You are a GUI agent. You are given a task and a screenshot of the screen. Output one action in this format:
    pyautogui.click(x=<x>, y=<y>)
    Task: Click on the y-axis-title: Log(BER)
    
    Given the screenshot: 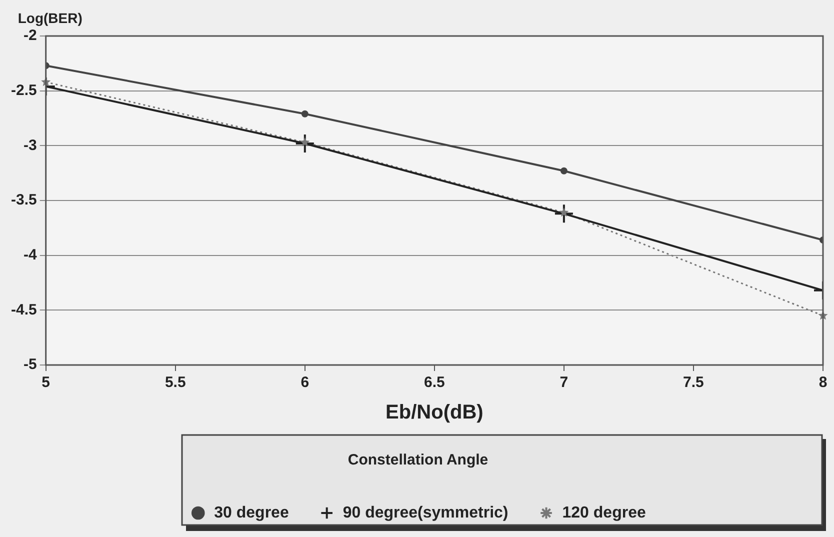 What is the action you would take?
    pyautogui.click(x=50, y=18)
    